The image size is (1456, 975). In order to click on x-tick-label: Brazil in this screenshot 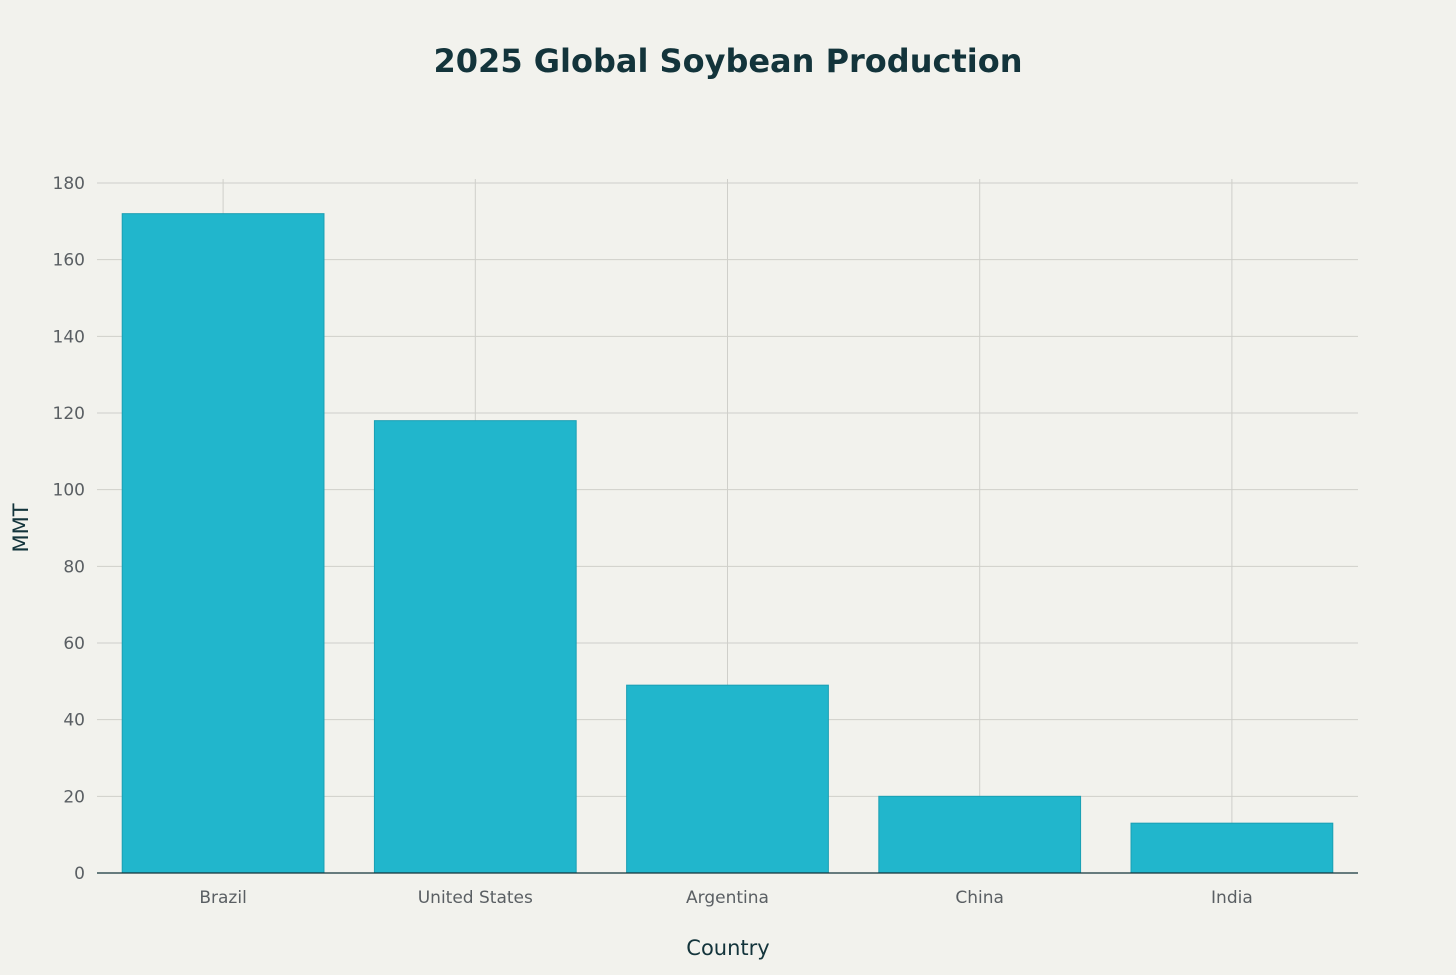, I will do `click(222, 898)`.